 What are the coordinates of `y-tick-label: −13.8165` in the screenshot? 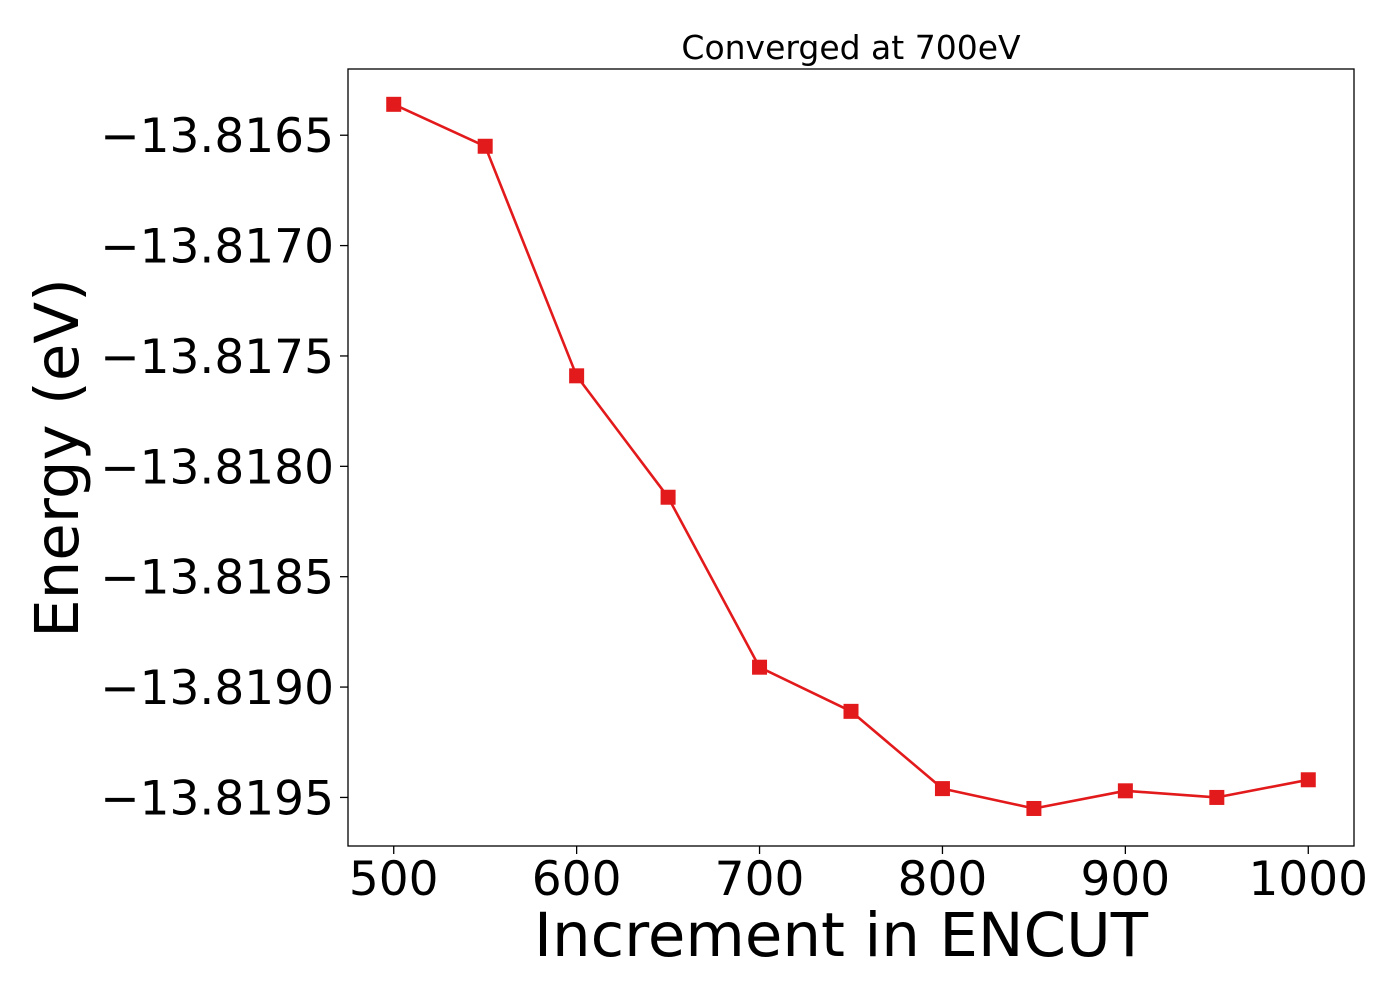 It's located at (217, 136).